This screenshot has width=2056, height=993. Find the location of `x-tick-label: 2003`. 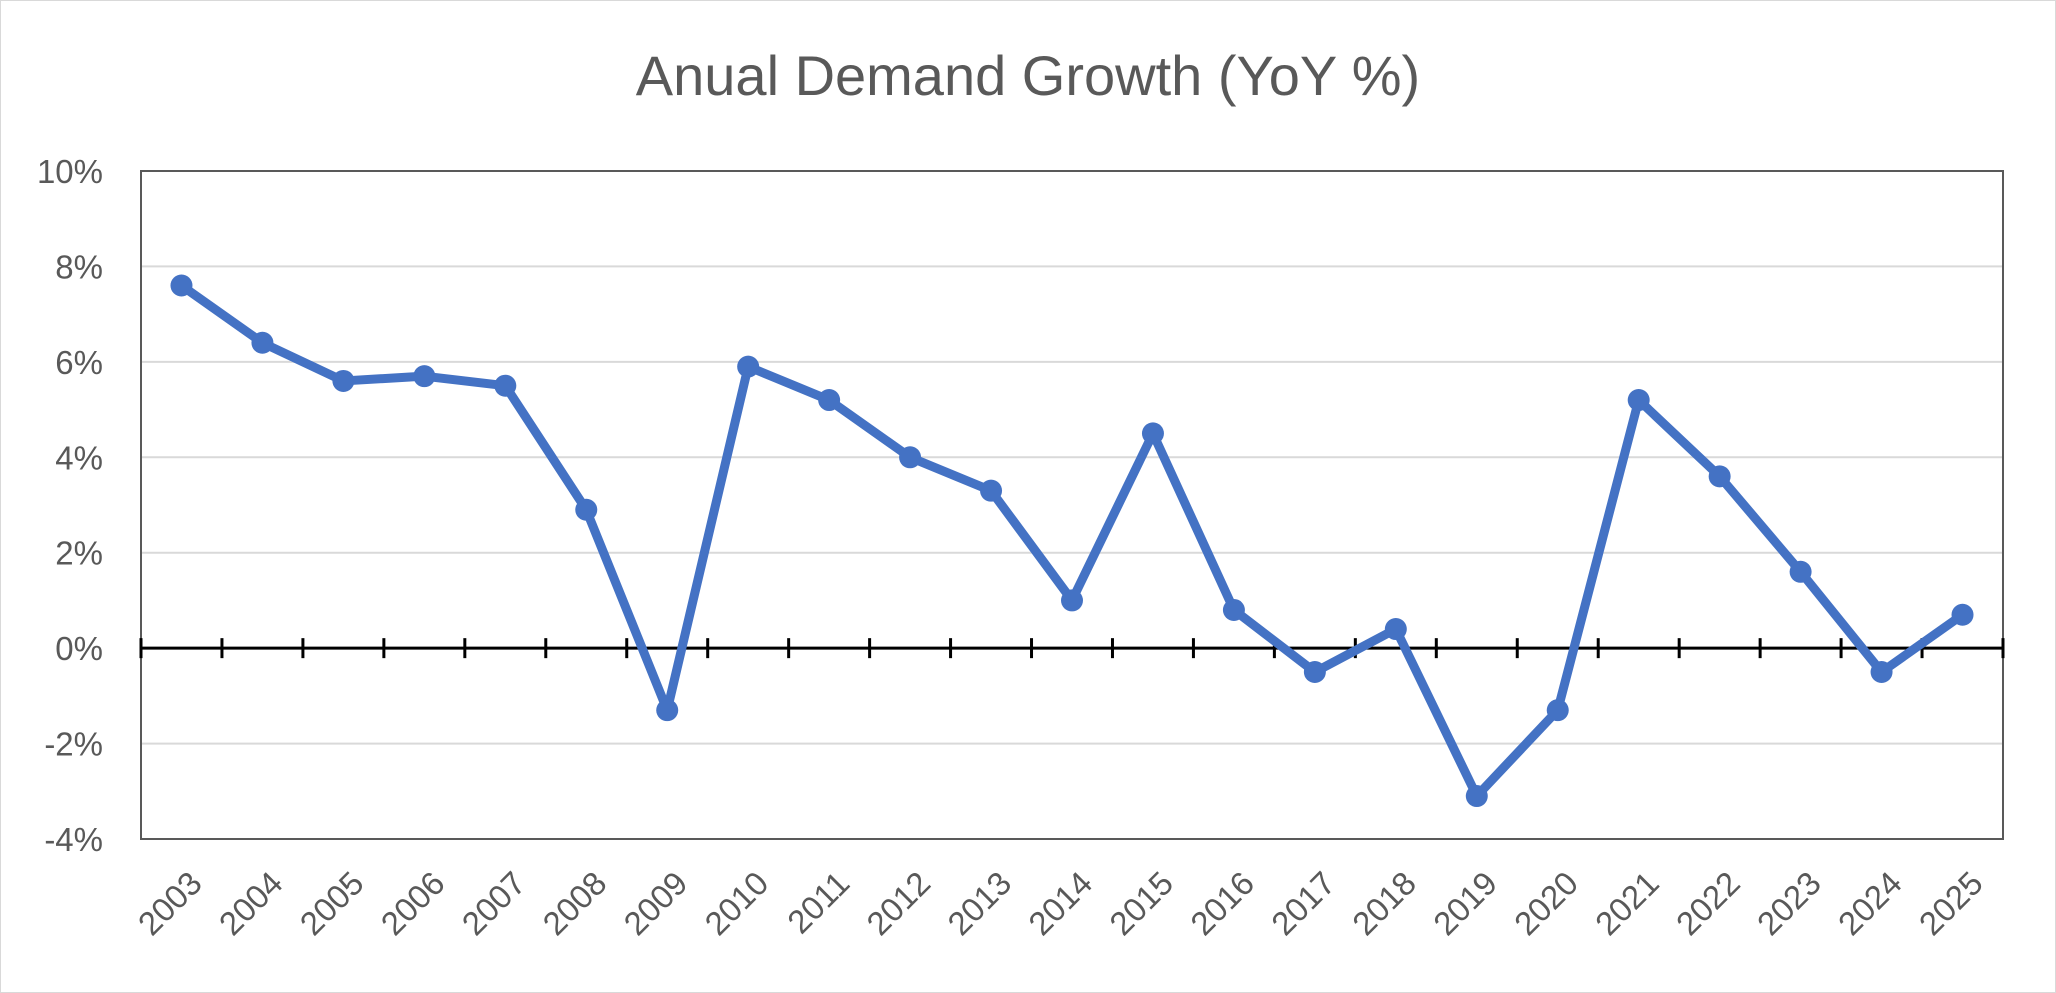

x-tick-label: 2003 is located at coordinates (170, 903).